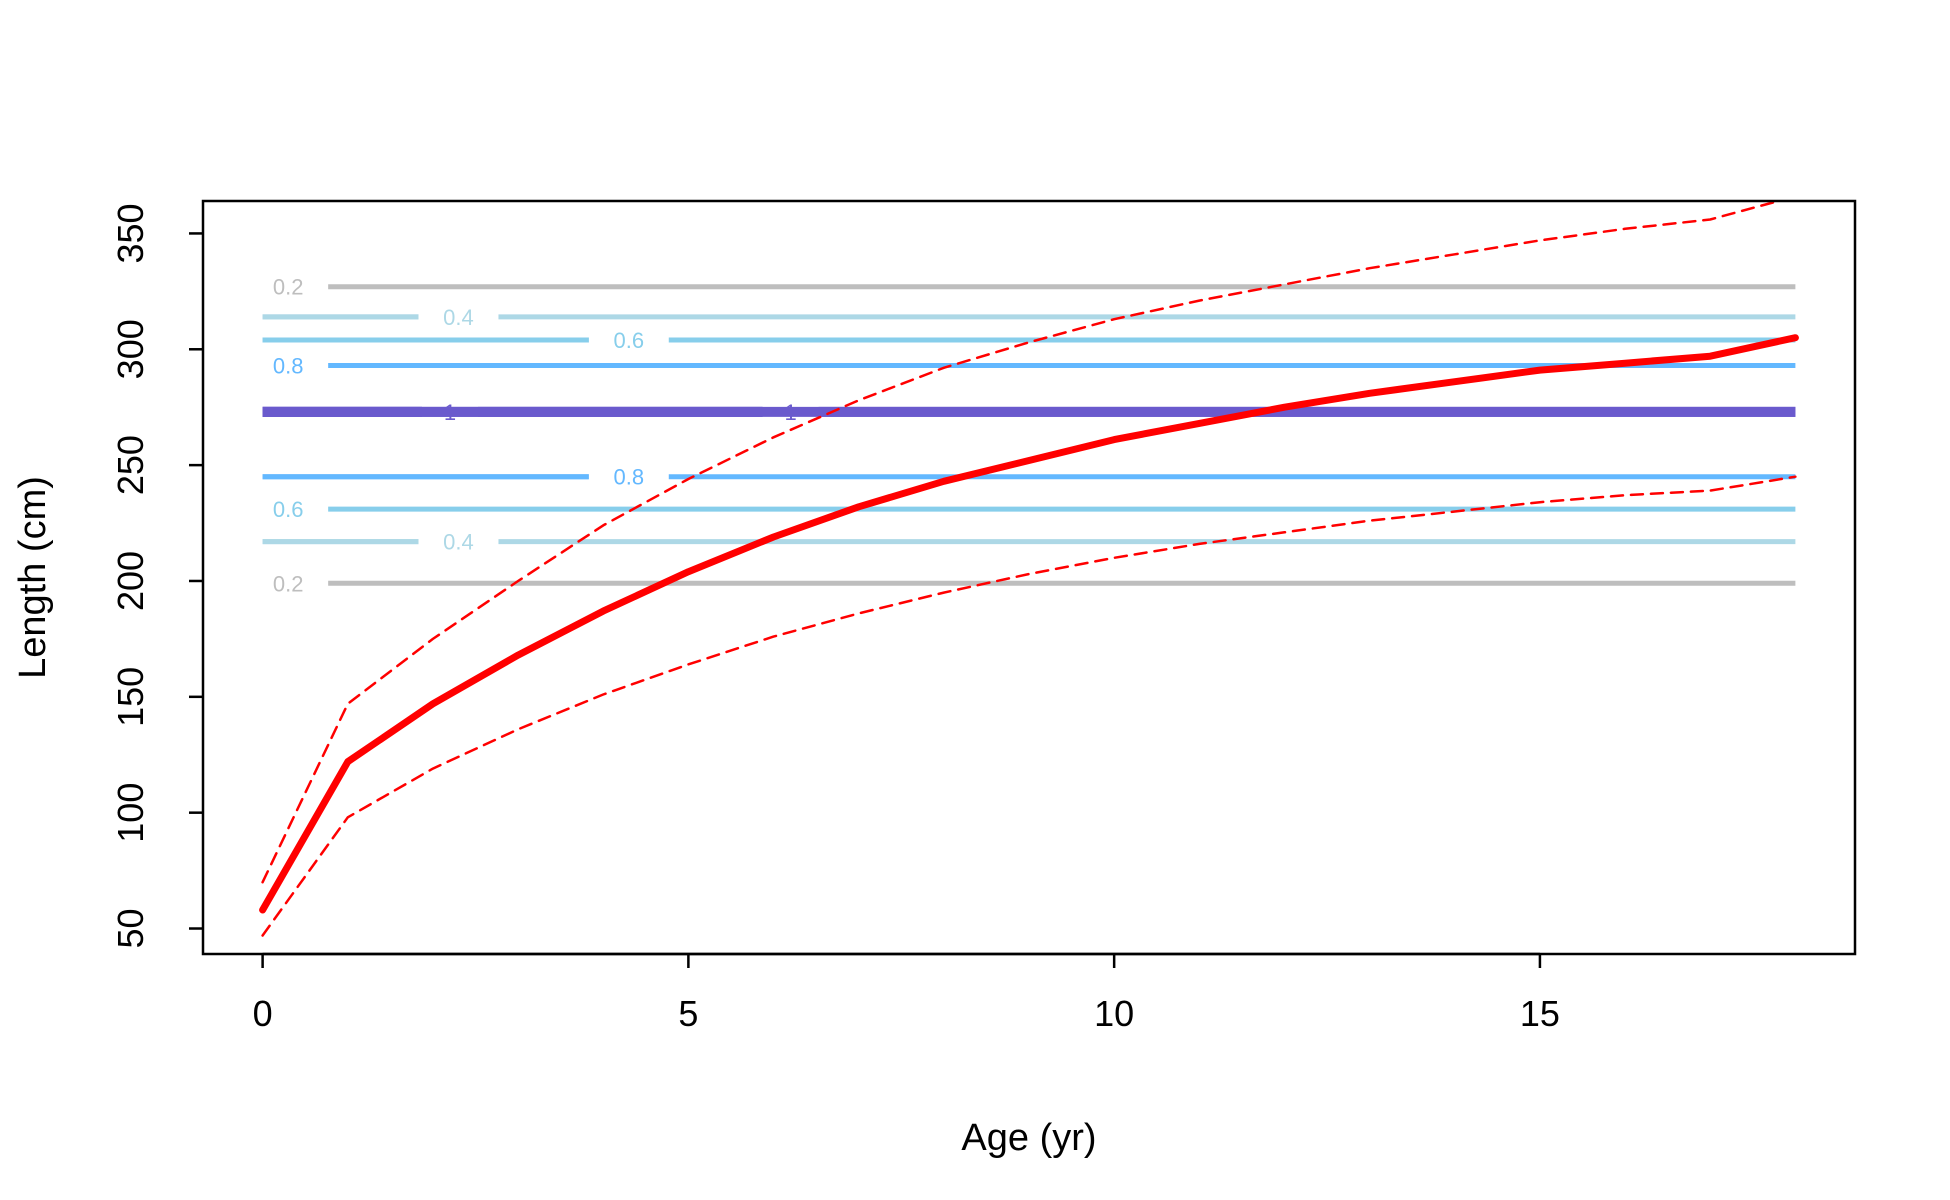 This screenshot has width=1950, height=1200. What do you see at coordinates (130, 465) in the screenshot?
I see `y-tick-label: 250` at bounding box center [130, 465].